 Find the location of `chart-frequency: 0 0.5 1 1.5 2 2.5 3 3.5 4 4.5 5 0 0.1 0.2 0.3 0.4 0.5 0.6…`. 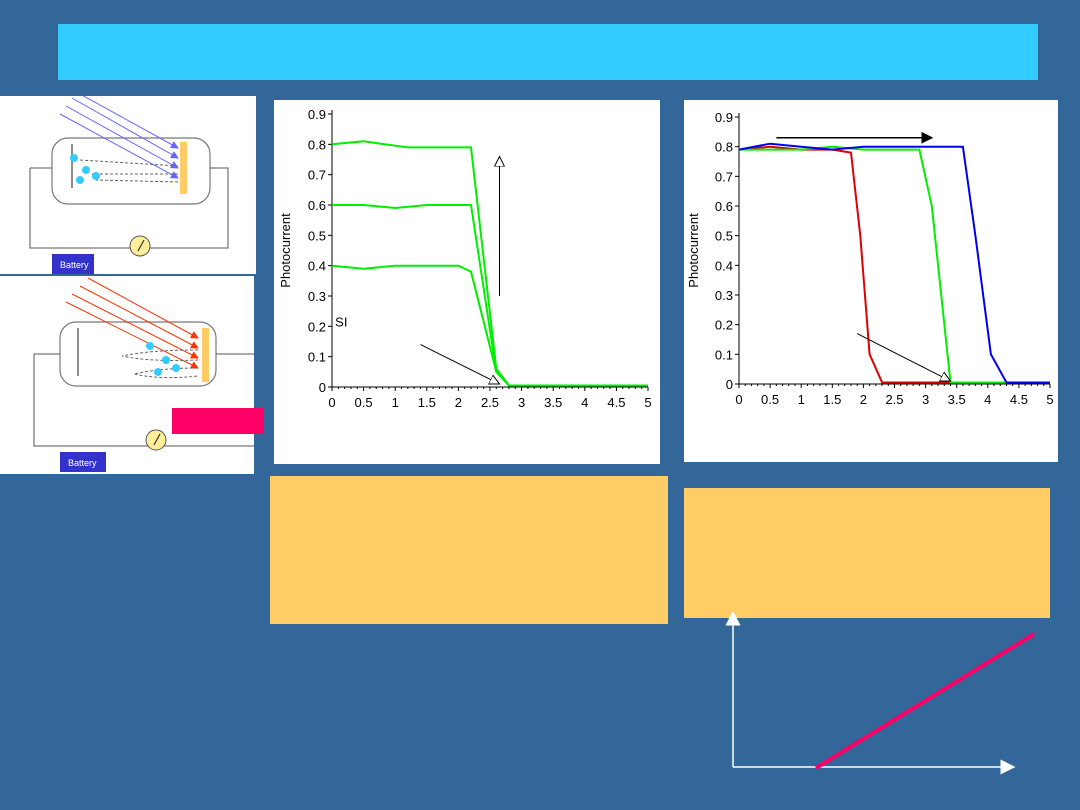

chart-frequency: 0 0.5 1 1.5 2 2.5 3 3.5 4 4.5 5 0 0.1 0.2 0.3 0.4 0.5 0.6… is located at coordinates (870, 258).